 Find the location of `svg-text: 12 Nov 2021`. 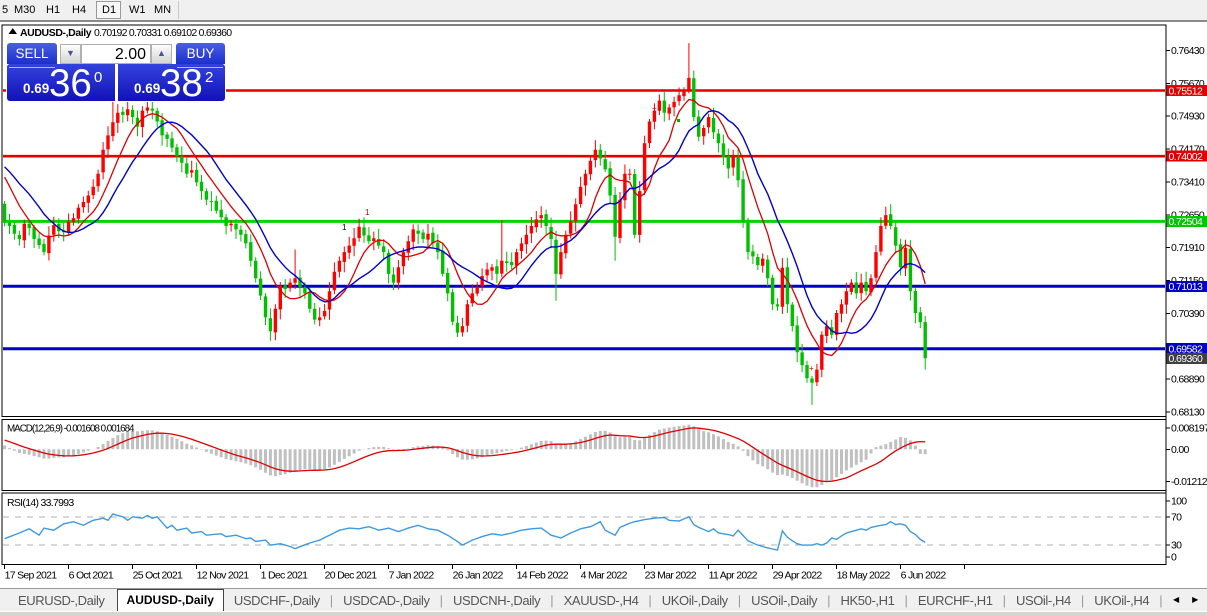

svg-text: 12 Nov 2021 is located at coordinates (223, 576).